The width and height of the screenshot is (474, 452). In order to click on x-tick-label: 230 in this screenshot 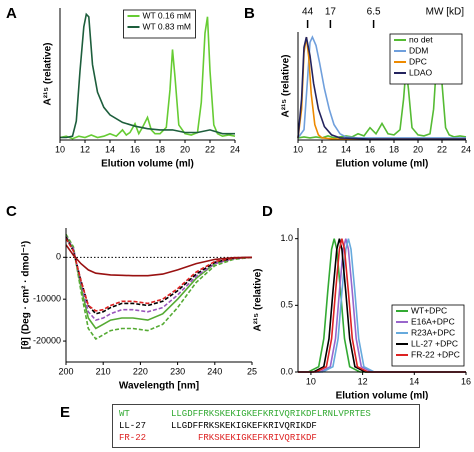, I will do `click(177, 371)`.